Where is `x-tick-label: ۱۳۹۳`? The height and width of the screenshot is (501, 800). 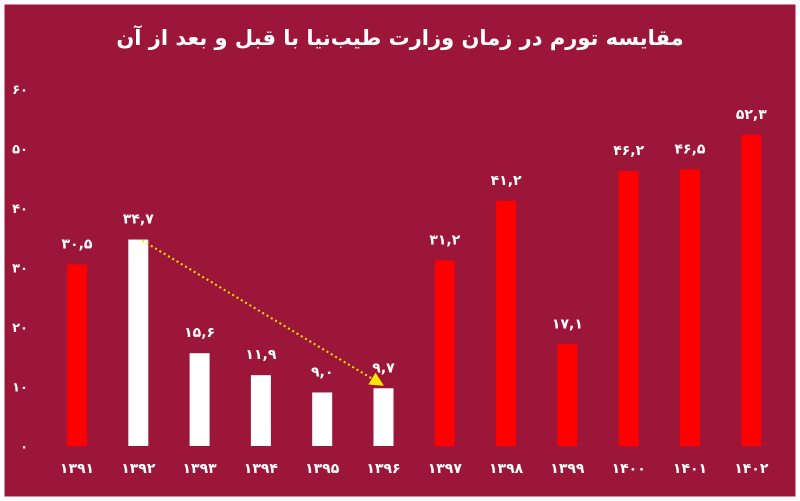 x-tick-label: ۱۳۹۳ is located at coordinates (200, 469).